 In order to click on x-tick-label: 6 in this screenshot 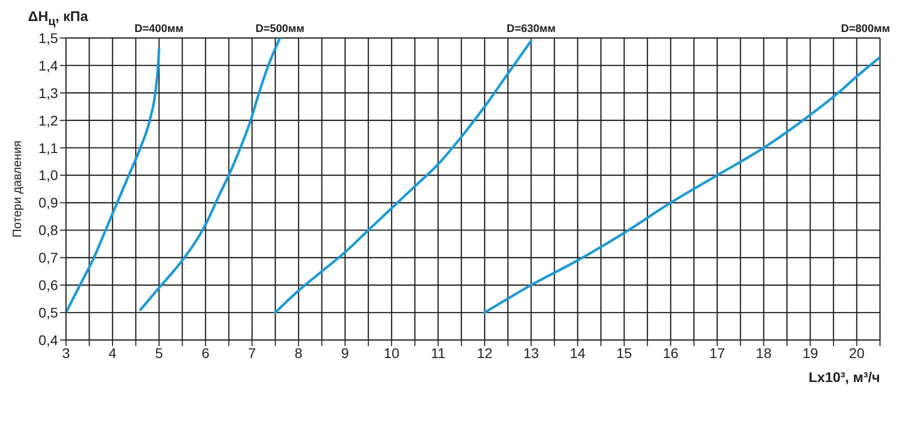, I will do `click(206, 352)`.